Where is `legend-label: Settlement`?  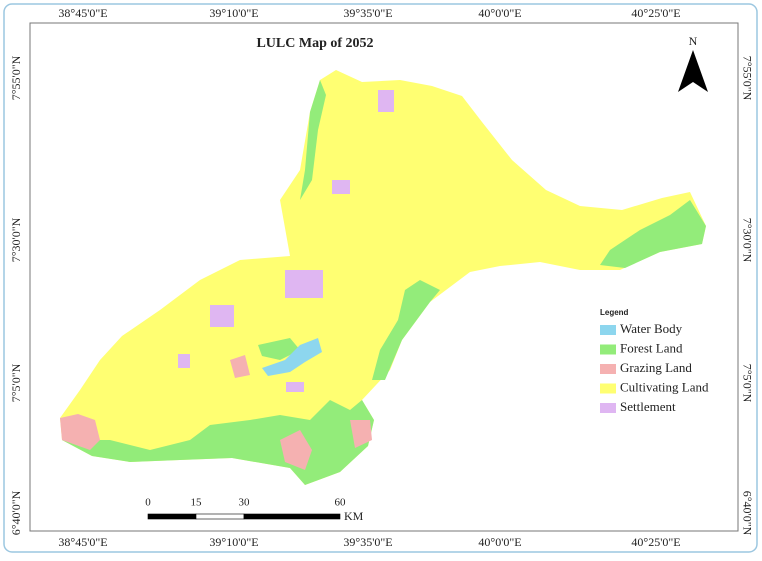
legend-label: Settlement is located at coordinates (648, 406).